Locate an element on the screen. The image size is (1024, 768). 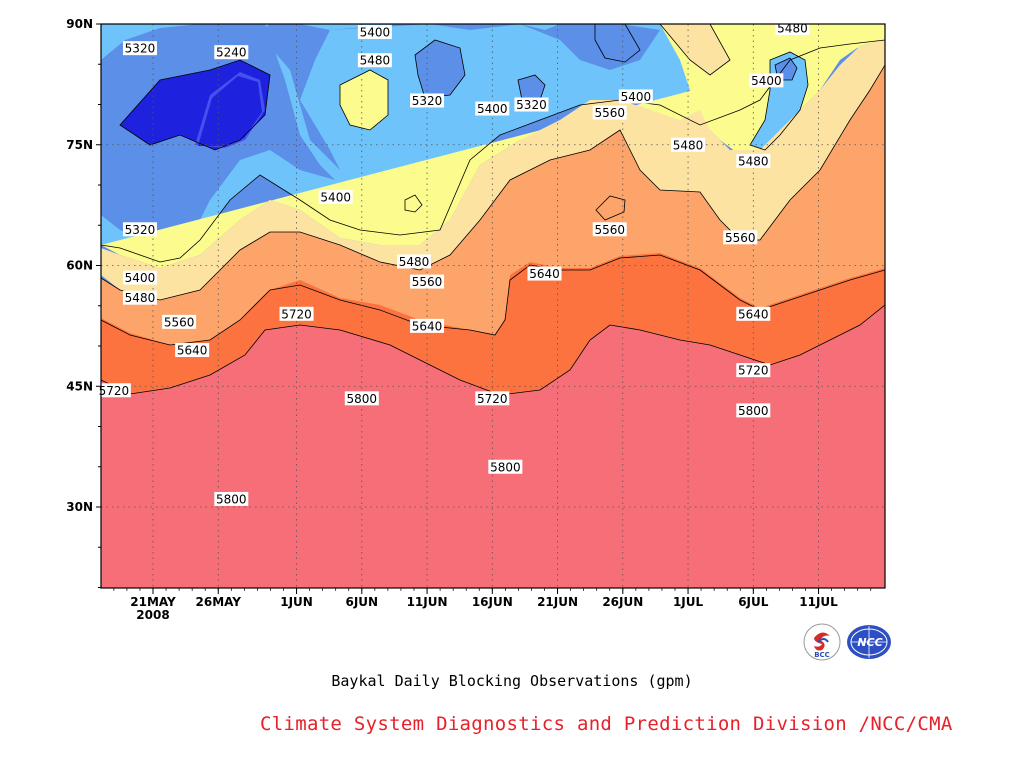
contour-label-text: 5640 is located at coordinates (427, 326).